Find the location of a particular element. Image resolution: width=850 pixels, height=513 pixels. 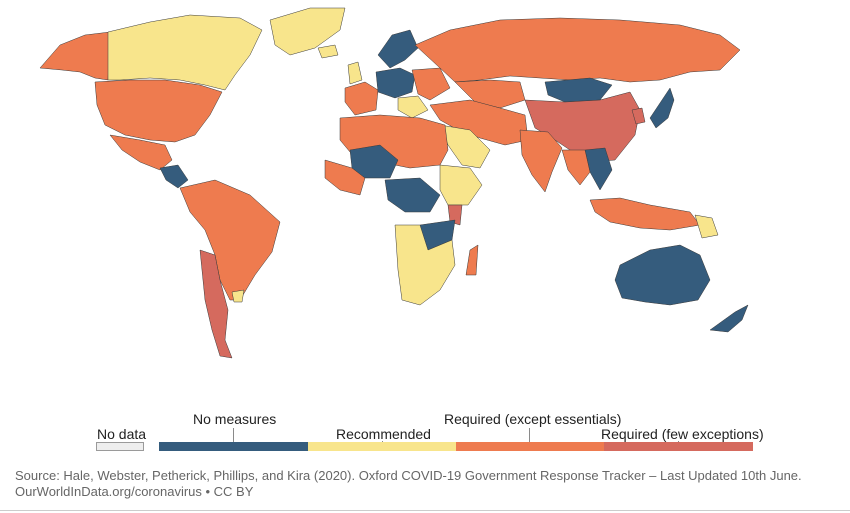

legend-swatch-required-except is located at coordinates (530, 446).